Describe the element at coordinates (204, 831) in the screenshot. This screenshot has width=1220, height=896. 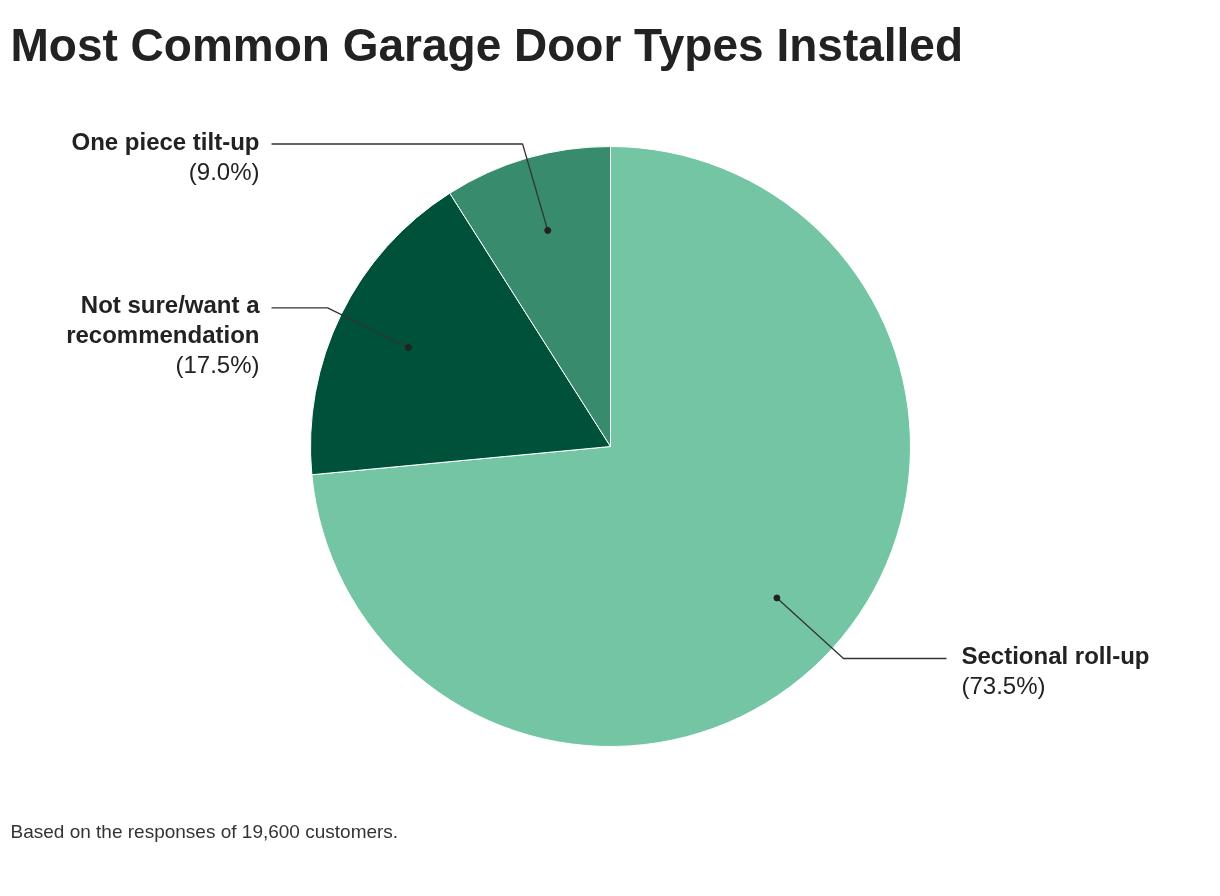
I see `text: Based on the responses of 19,600 customers.` at that location.